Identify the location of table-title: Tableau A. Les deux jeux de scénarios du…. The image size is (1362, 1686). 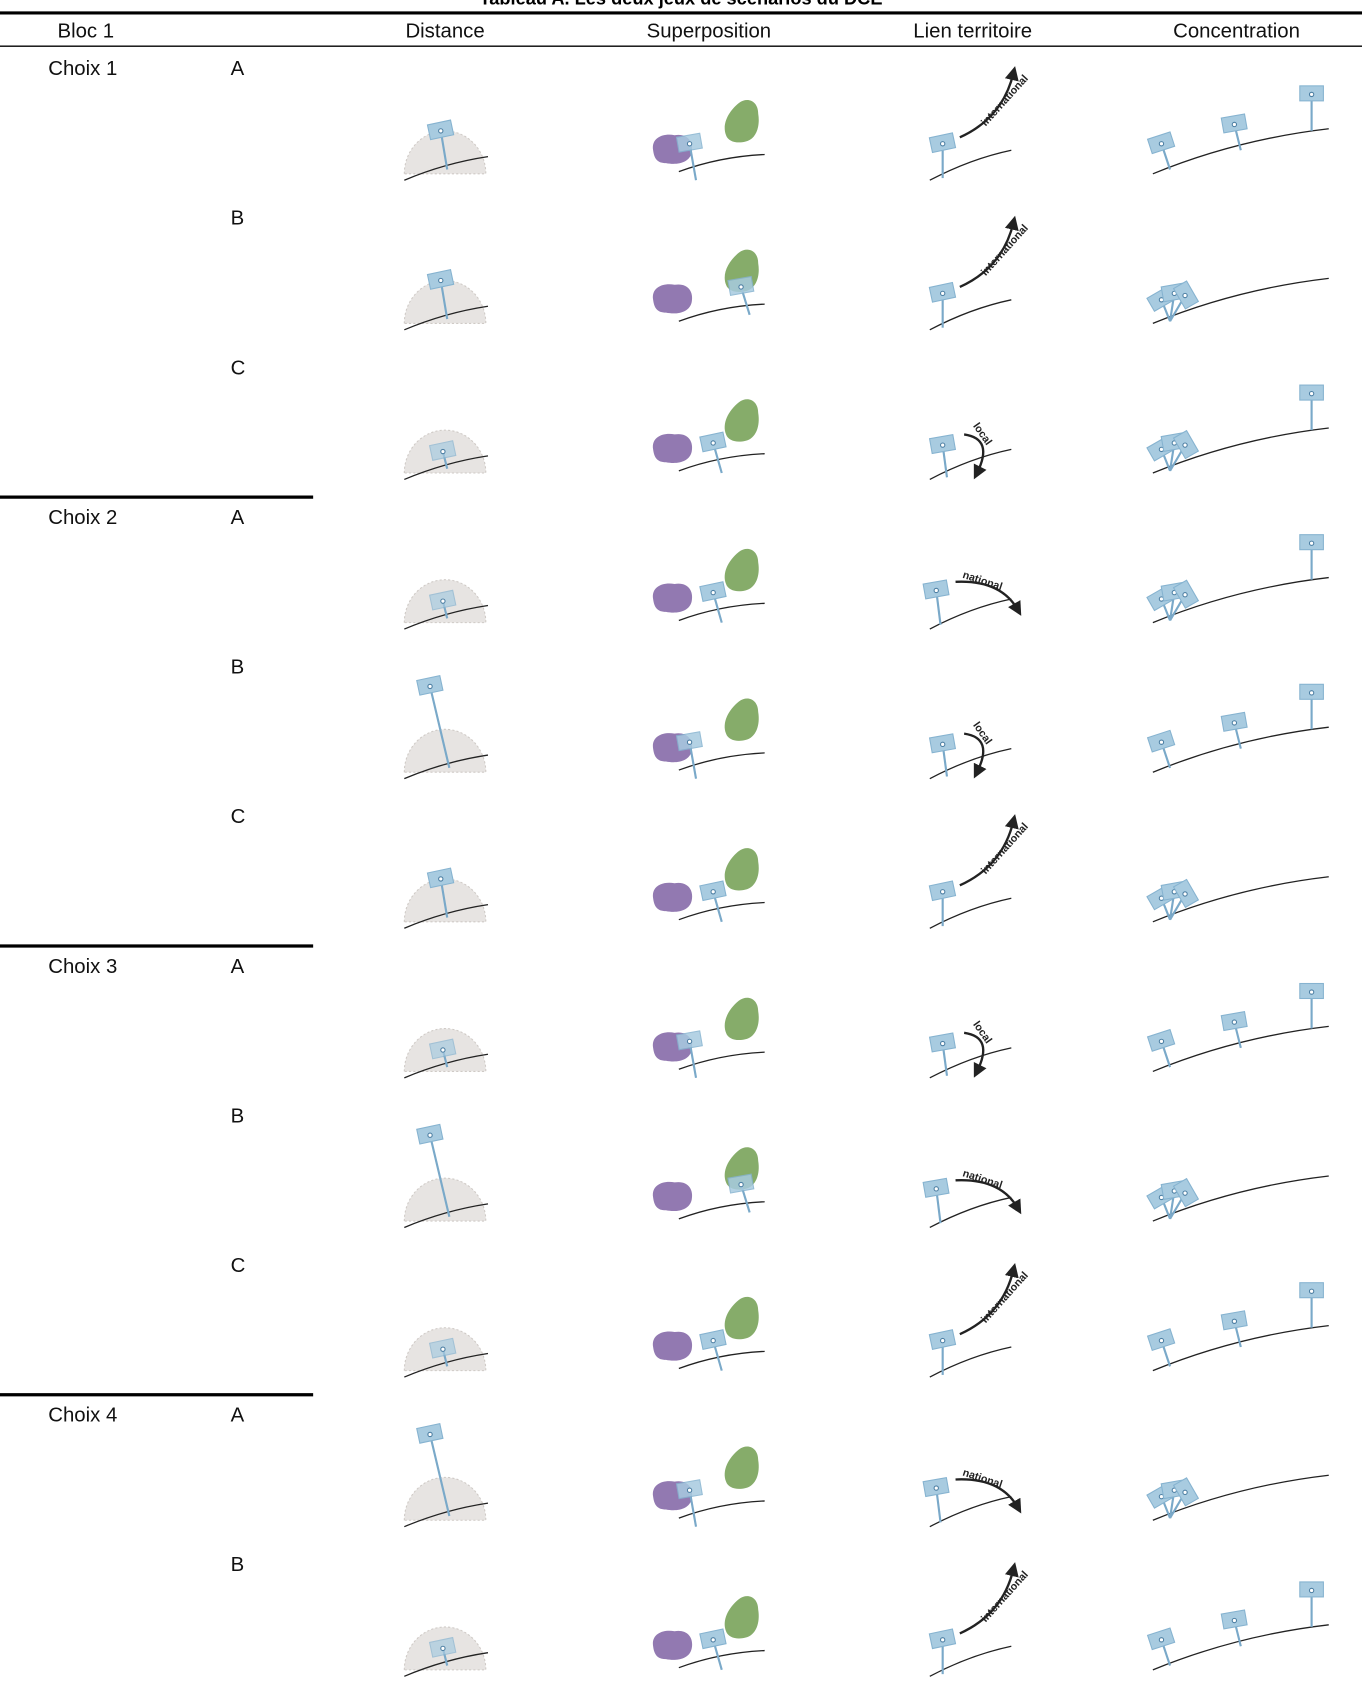
(681, 4).